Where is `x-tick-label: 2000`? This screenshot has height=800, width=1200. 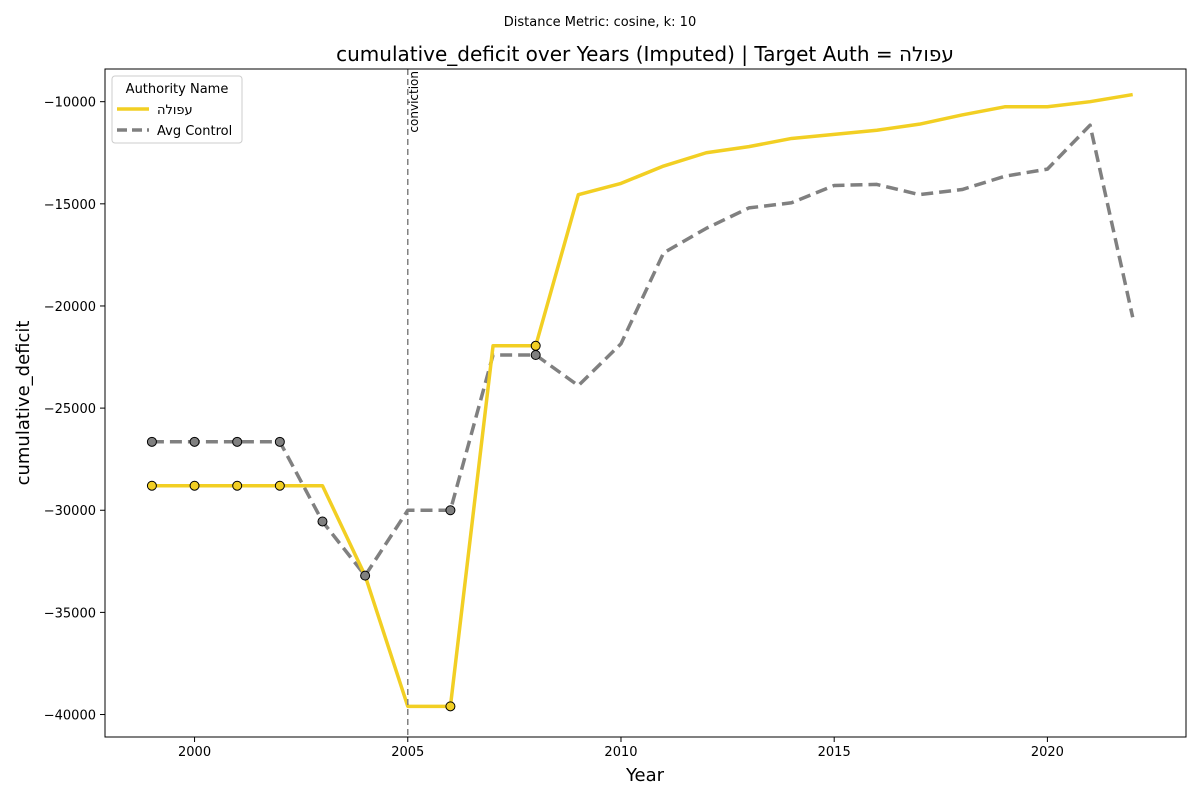 x-tick-label: 2000 is located at coordinates (194, 752).